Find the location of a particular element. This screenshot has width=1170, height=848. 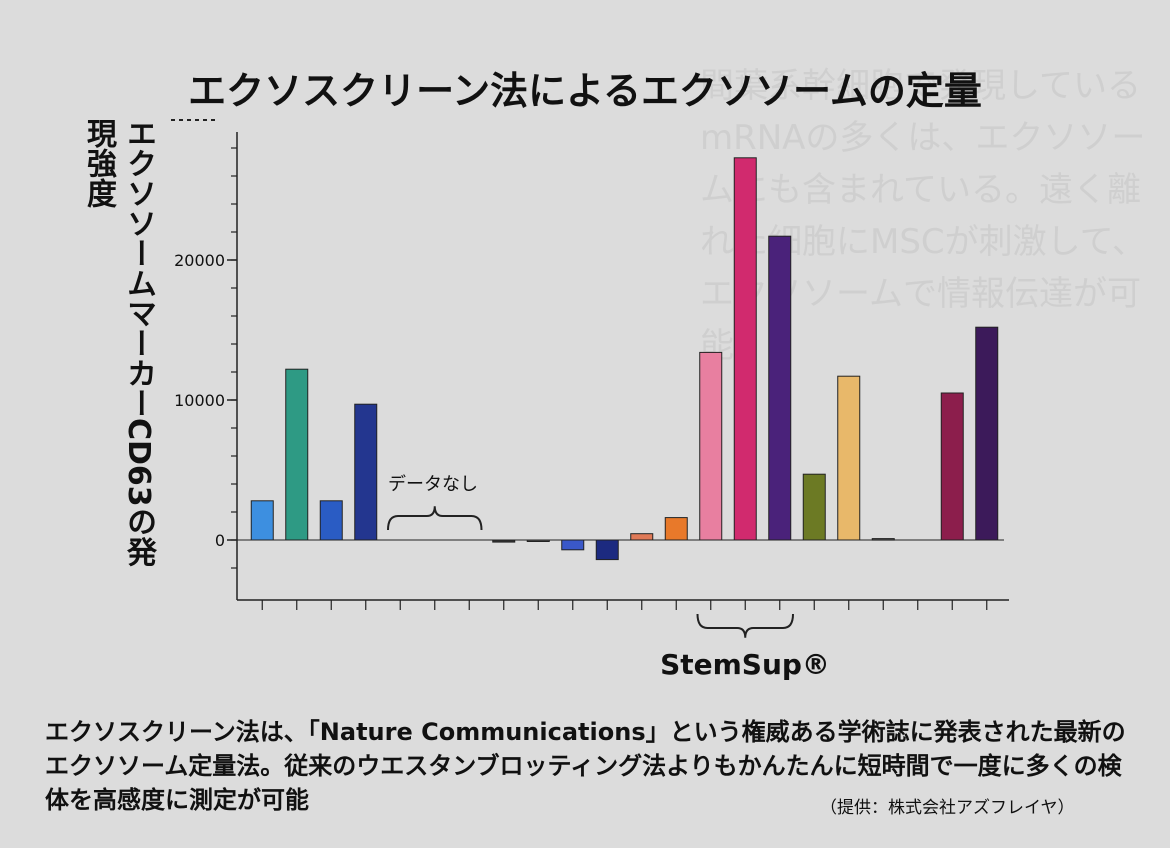

credit-text: （提供：株式会社アズフレイヤ） is located at coordinates (947, 808).